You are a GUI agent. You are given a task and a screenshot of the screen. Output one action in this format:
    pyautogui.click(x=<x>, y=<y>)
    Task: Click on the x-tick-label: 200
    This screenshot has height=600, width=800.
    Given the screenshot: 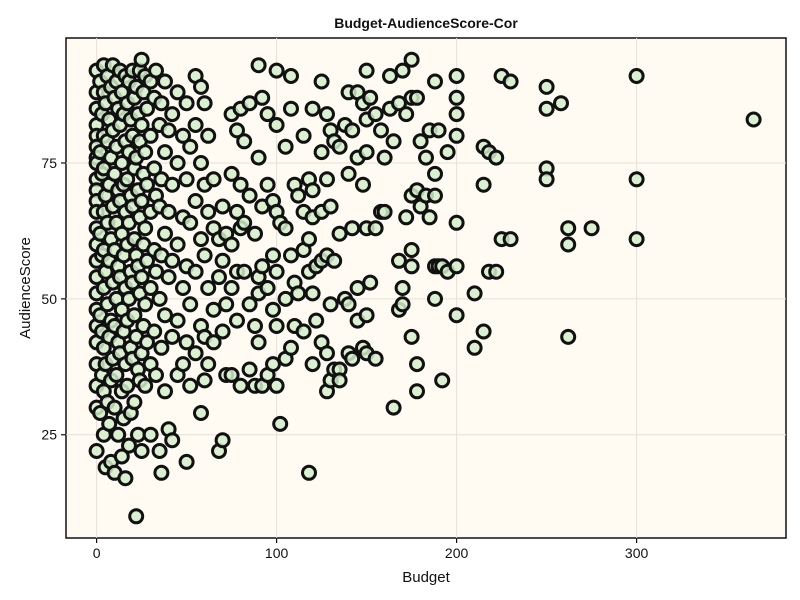 What is the action you would take?
    pyautogui.click(x=457, y=553)
    